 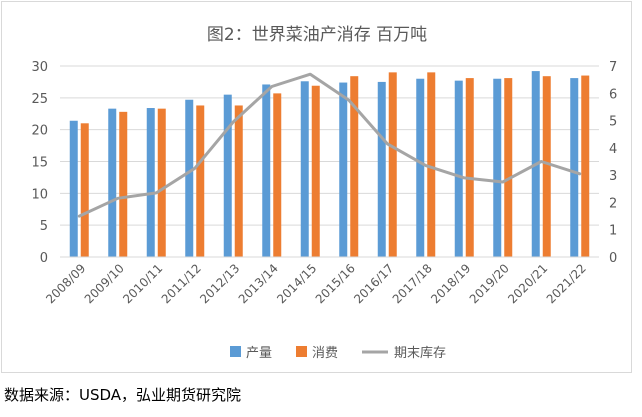 I want to click on y-left-tick-label: 5, so click(x=44, y=226).